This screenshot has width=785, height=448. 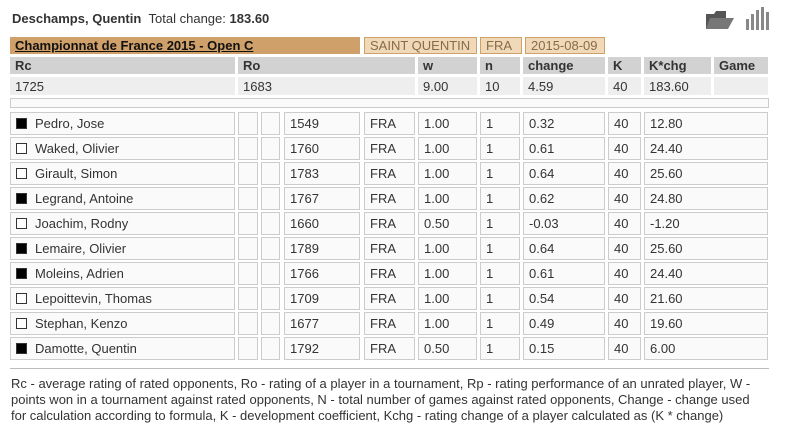 I want to click on game-kchg: 6.00, so click(x=663, y=348).